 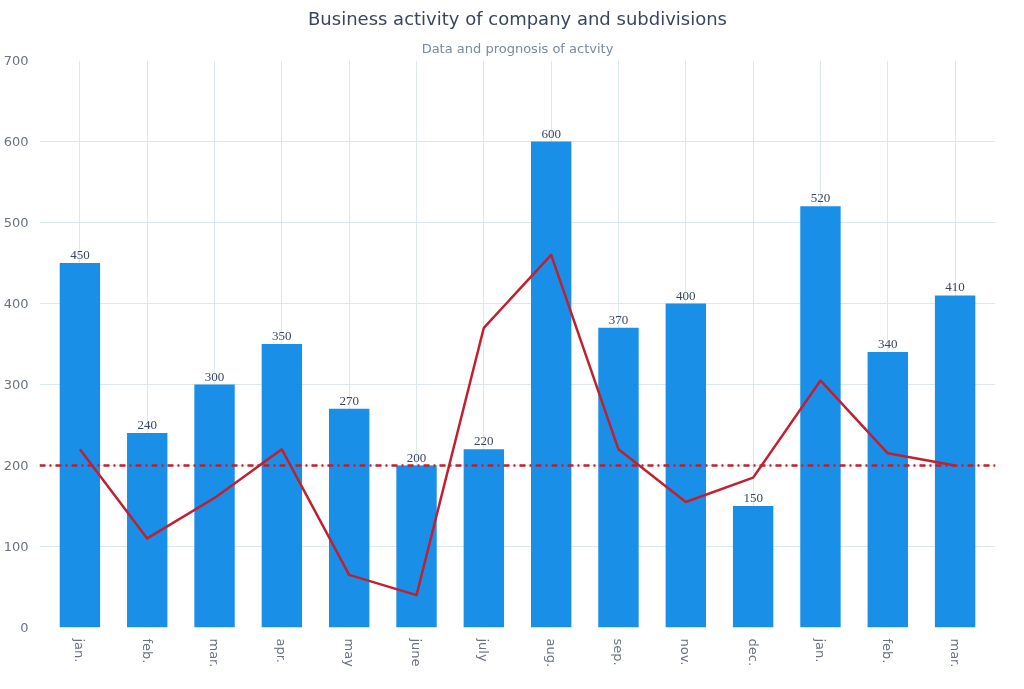 What do you see at coordinates (551, 133) in the screenshot?
I see `data-label: 600` at bounding box center [551, 133].